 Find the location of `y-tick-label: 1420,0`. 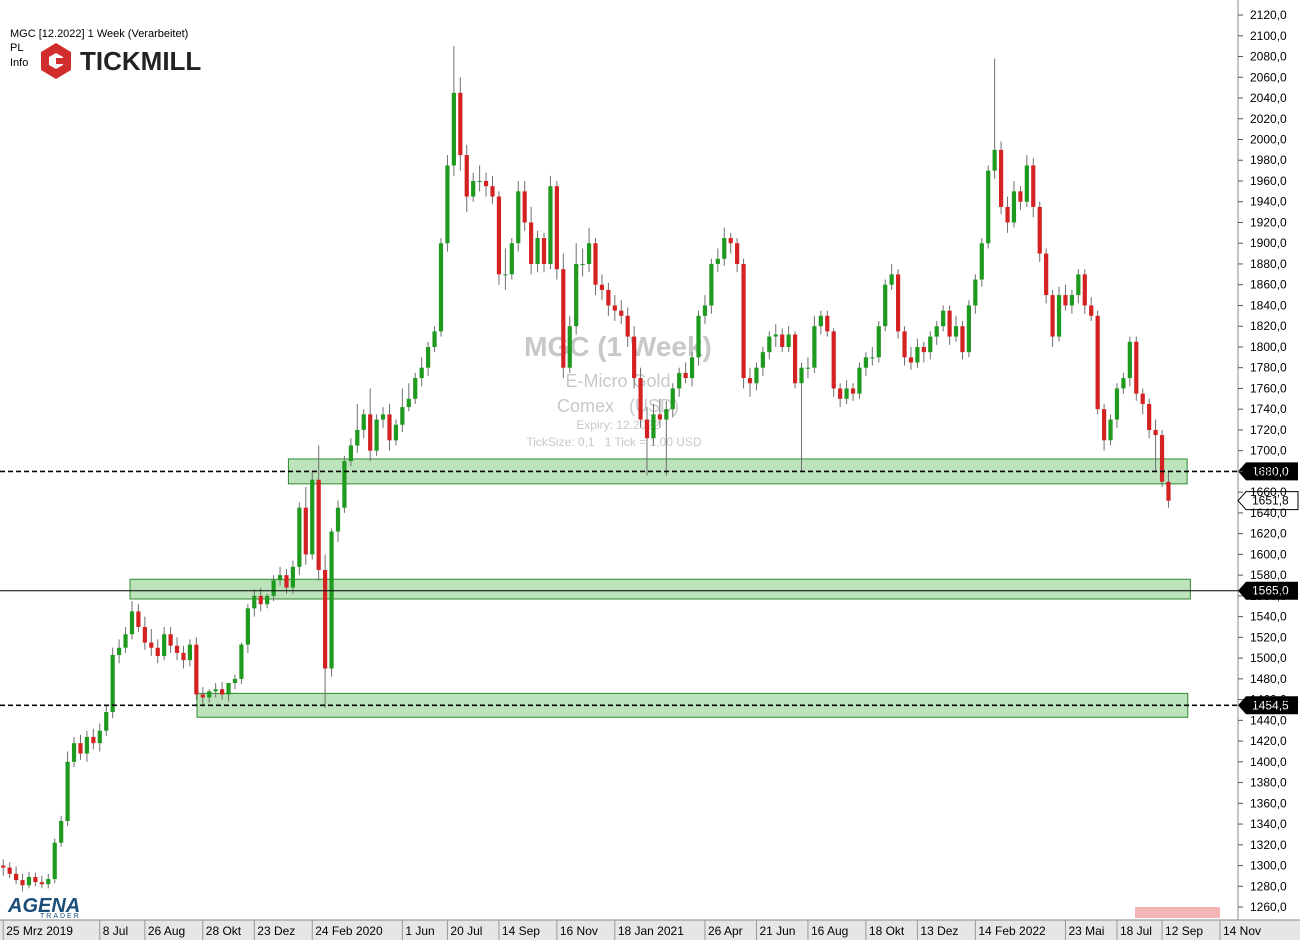

y-tick-label: 1420,0 is located at coordinates (1268, 741).